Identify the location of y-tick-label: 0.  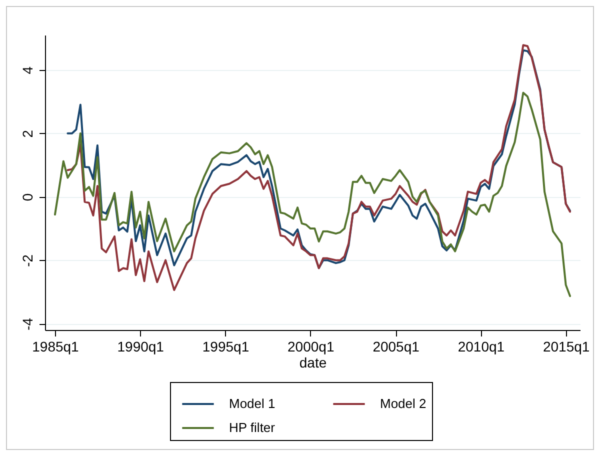
(28, 197).